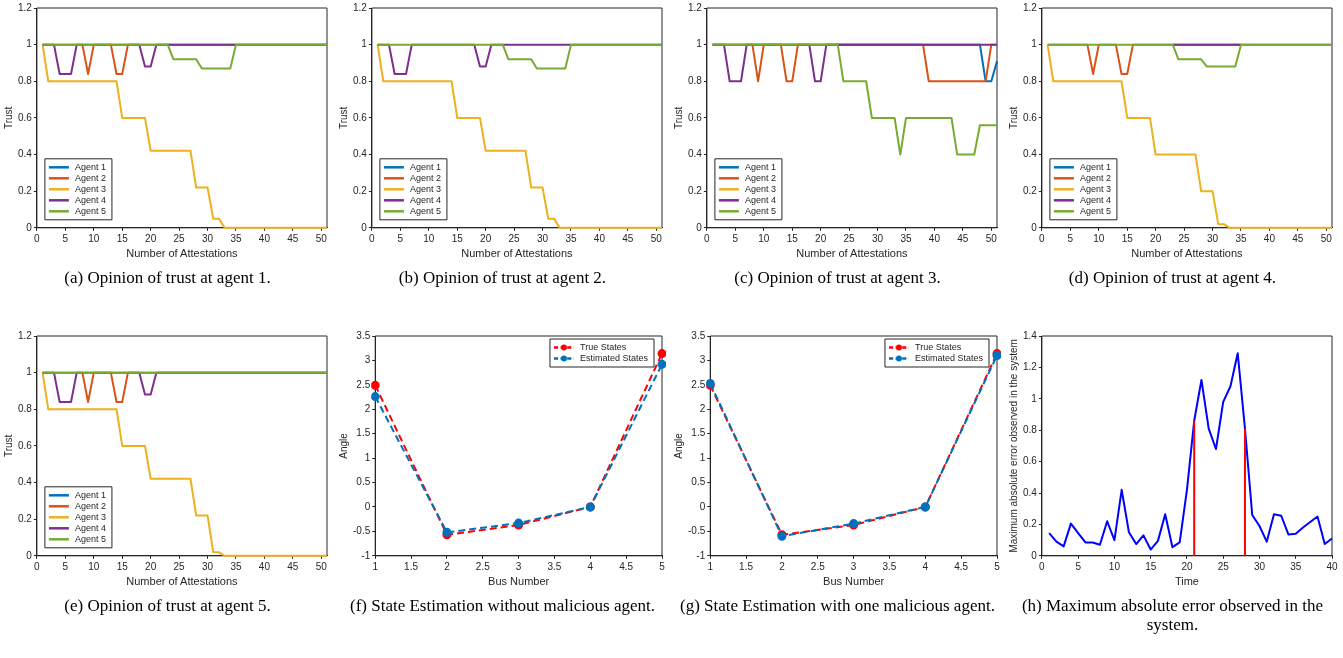 This screenshot has width=1343, height=658. Describe the element at coordinates (375, 566) in the screenshot. I see `x-tick-label: 1` at that location.